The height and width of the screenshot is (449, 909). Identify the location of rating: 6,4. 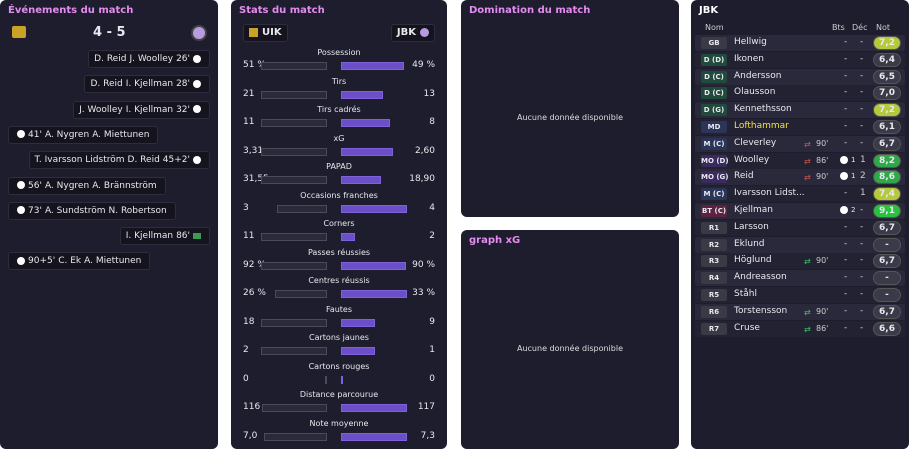
(887, 59).